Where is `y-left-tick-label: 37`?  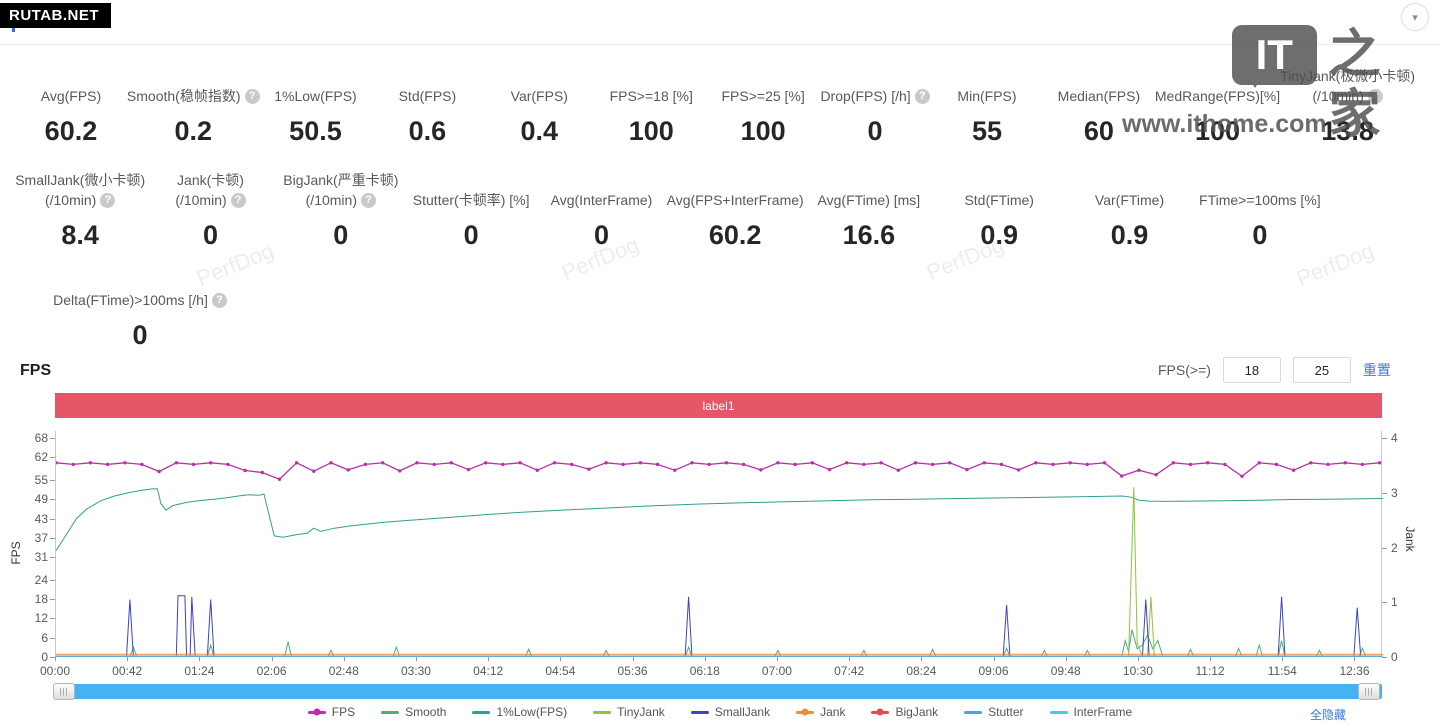
y-left-tick-label: 37 is located at coordinates (41, 537).